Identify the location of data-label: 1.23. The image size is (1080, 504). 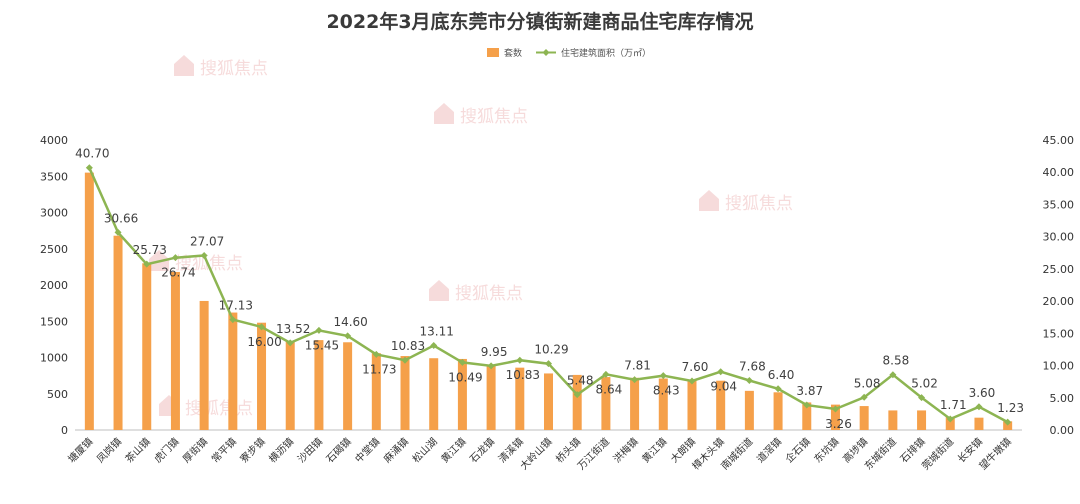
(1010, 408).